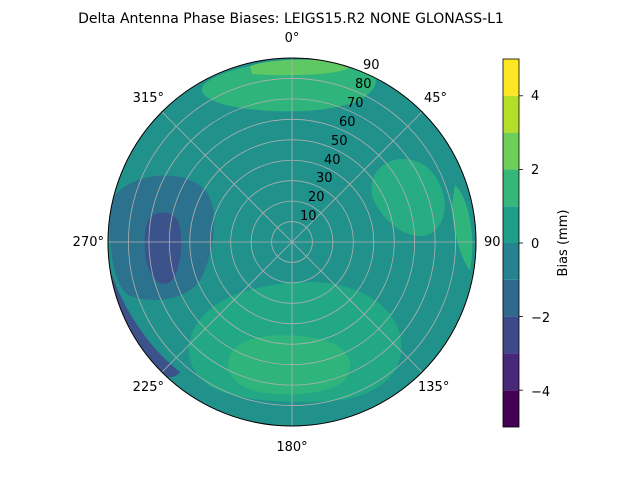  What do you see at coordinates (88, 242) in the screenshot?
I see `azimuth-tick-label-270: 270°` at bounding box center [88, 242].